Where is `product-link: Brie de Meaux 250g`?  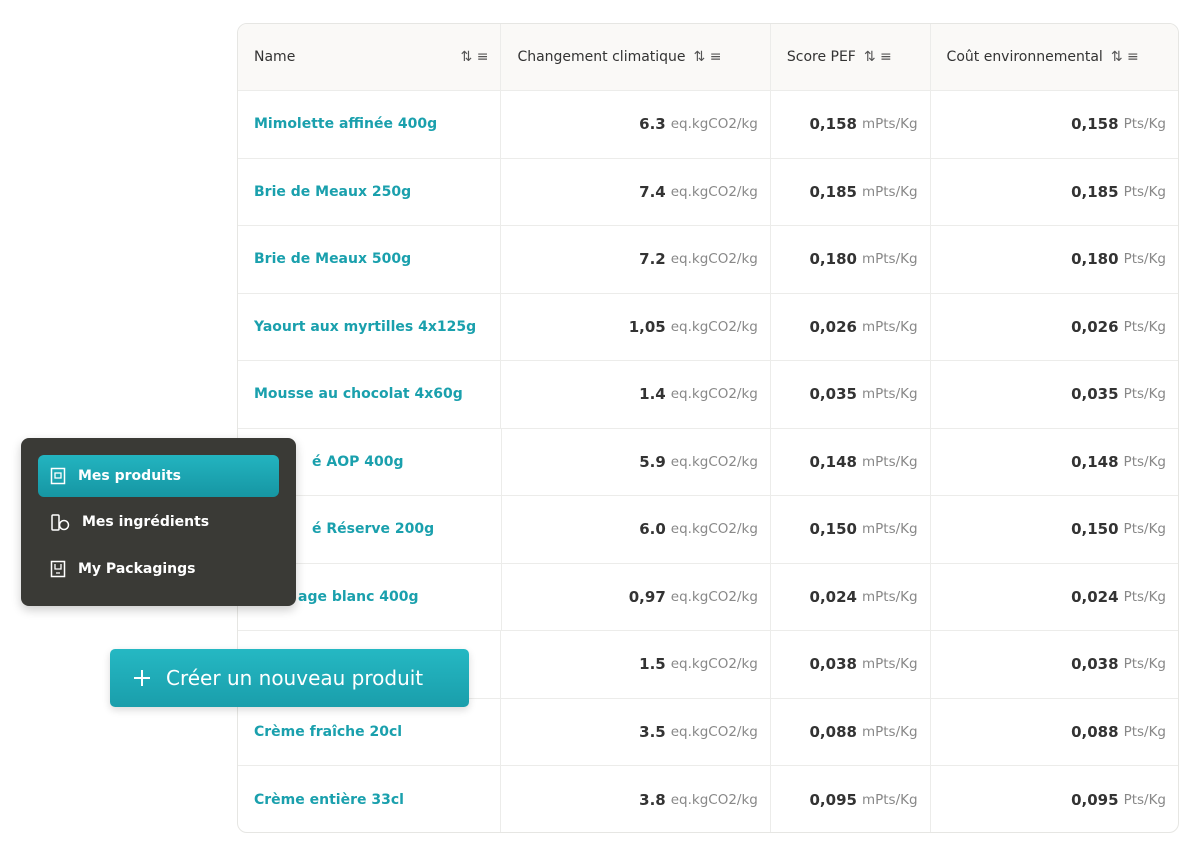
product-link: Brie de Meaux 250g is located at coordinates (333, 191).